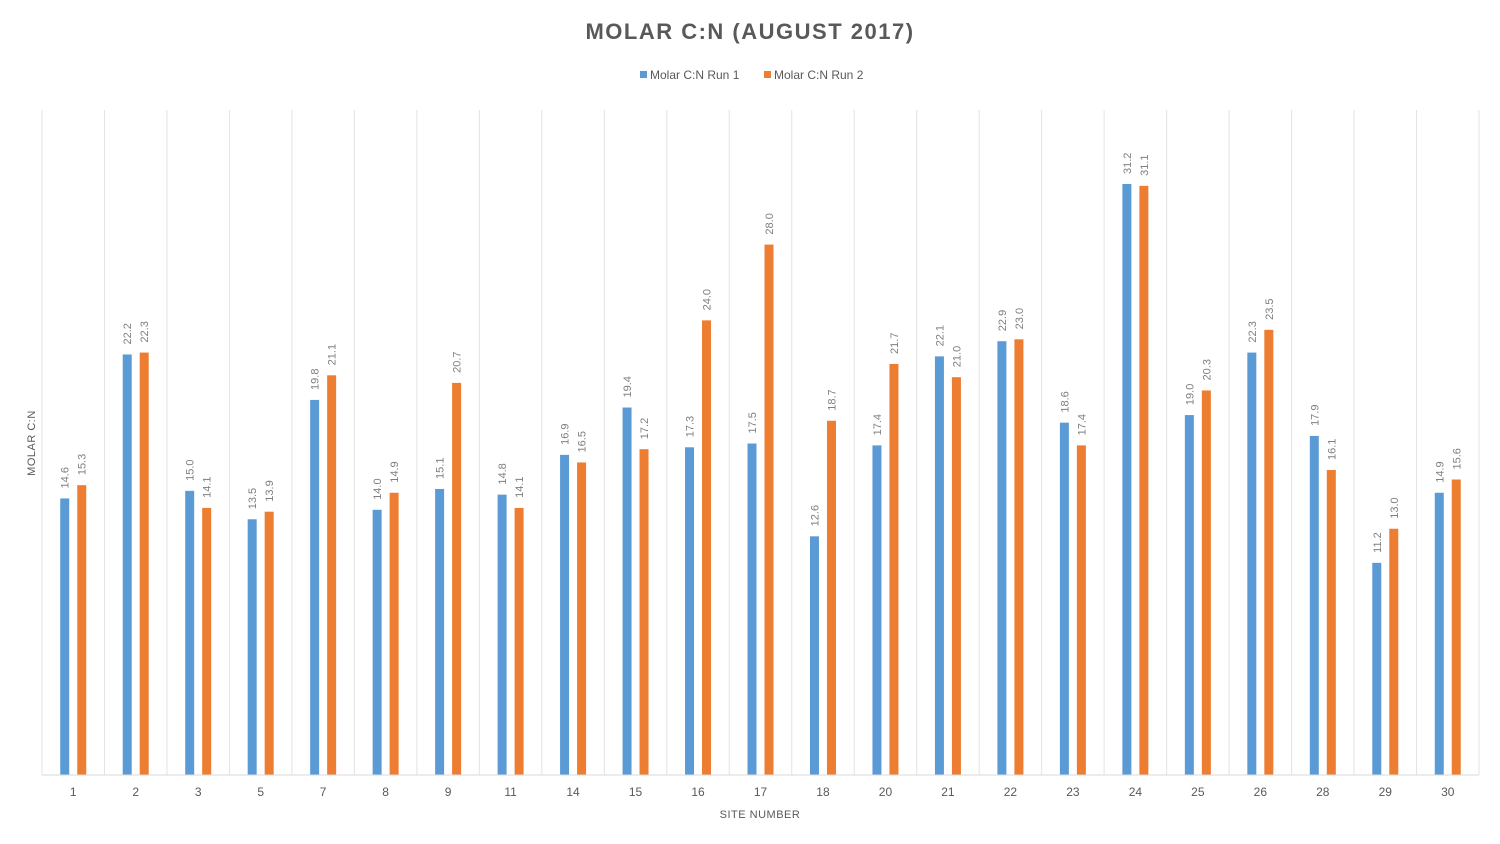 The height and width of the screenshot is (844, 1500). I want to click on data-label-run-2: 13.9, so click(270, 490).